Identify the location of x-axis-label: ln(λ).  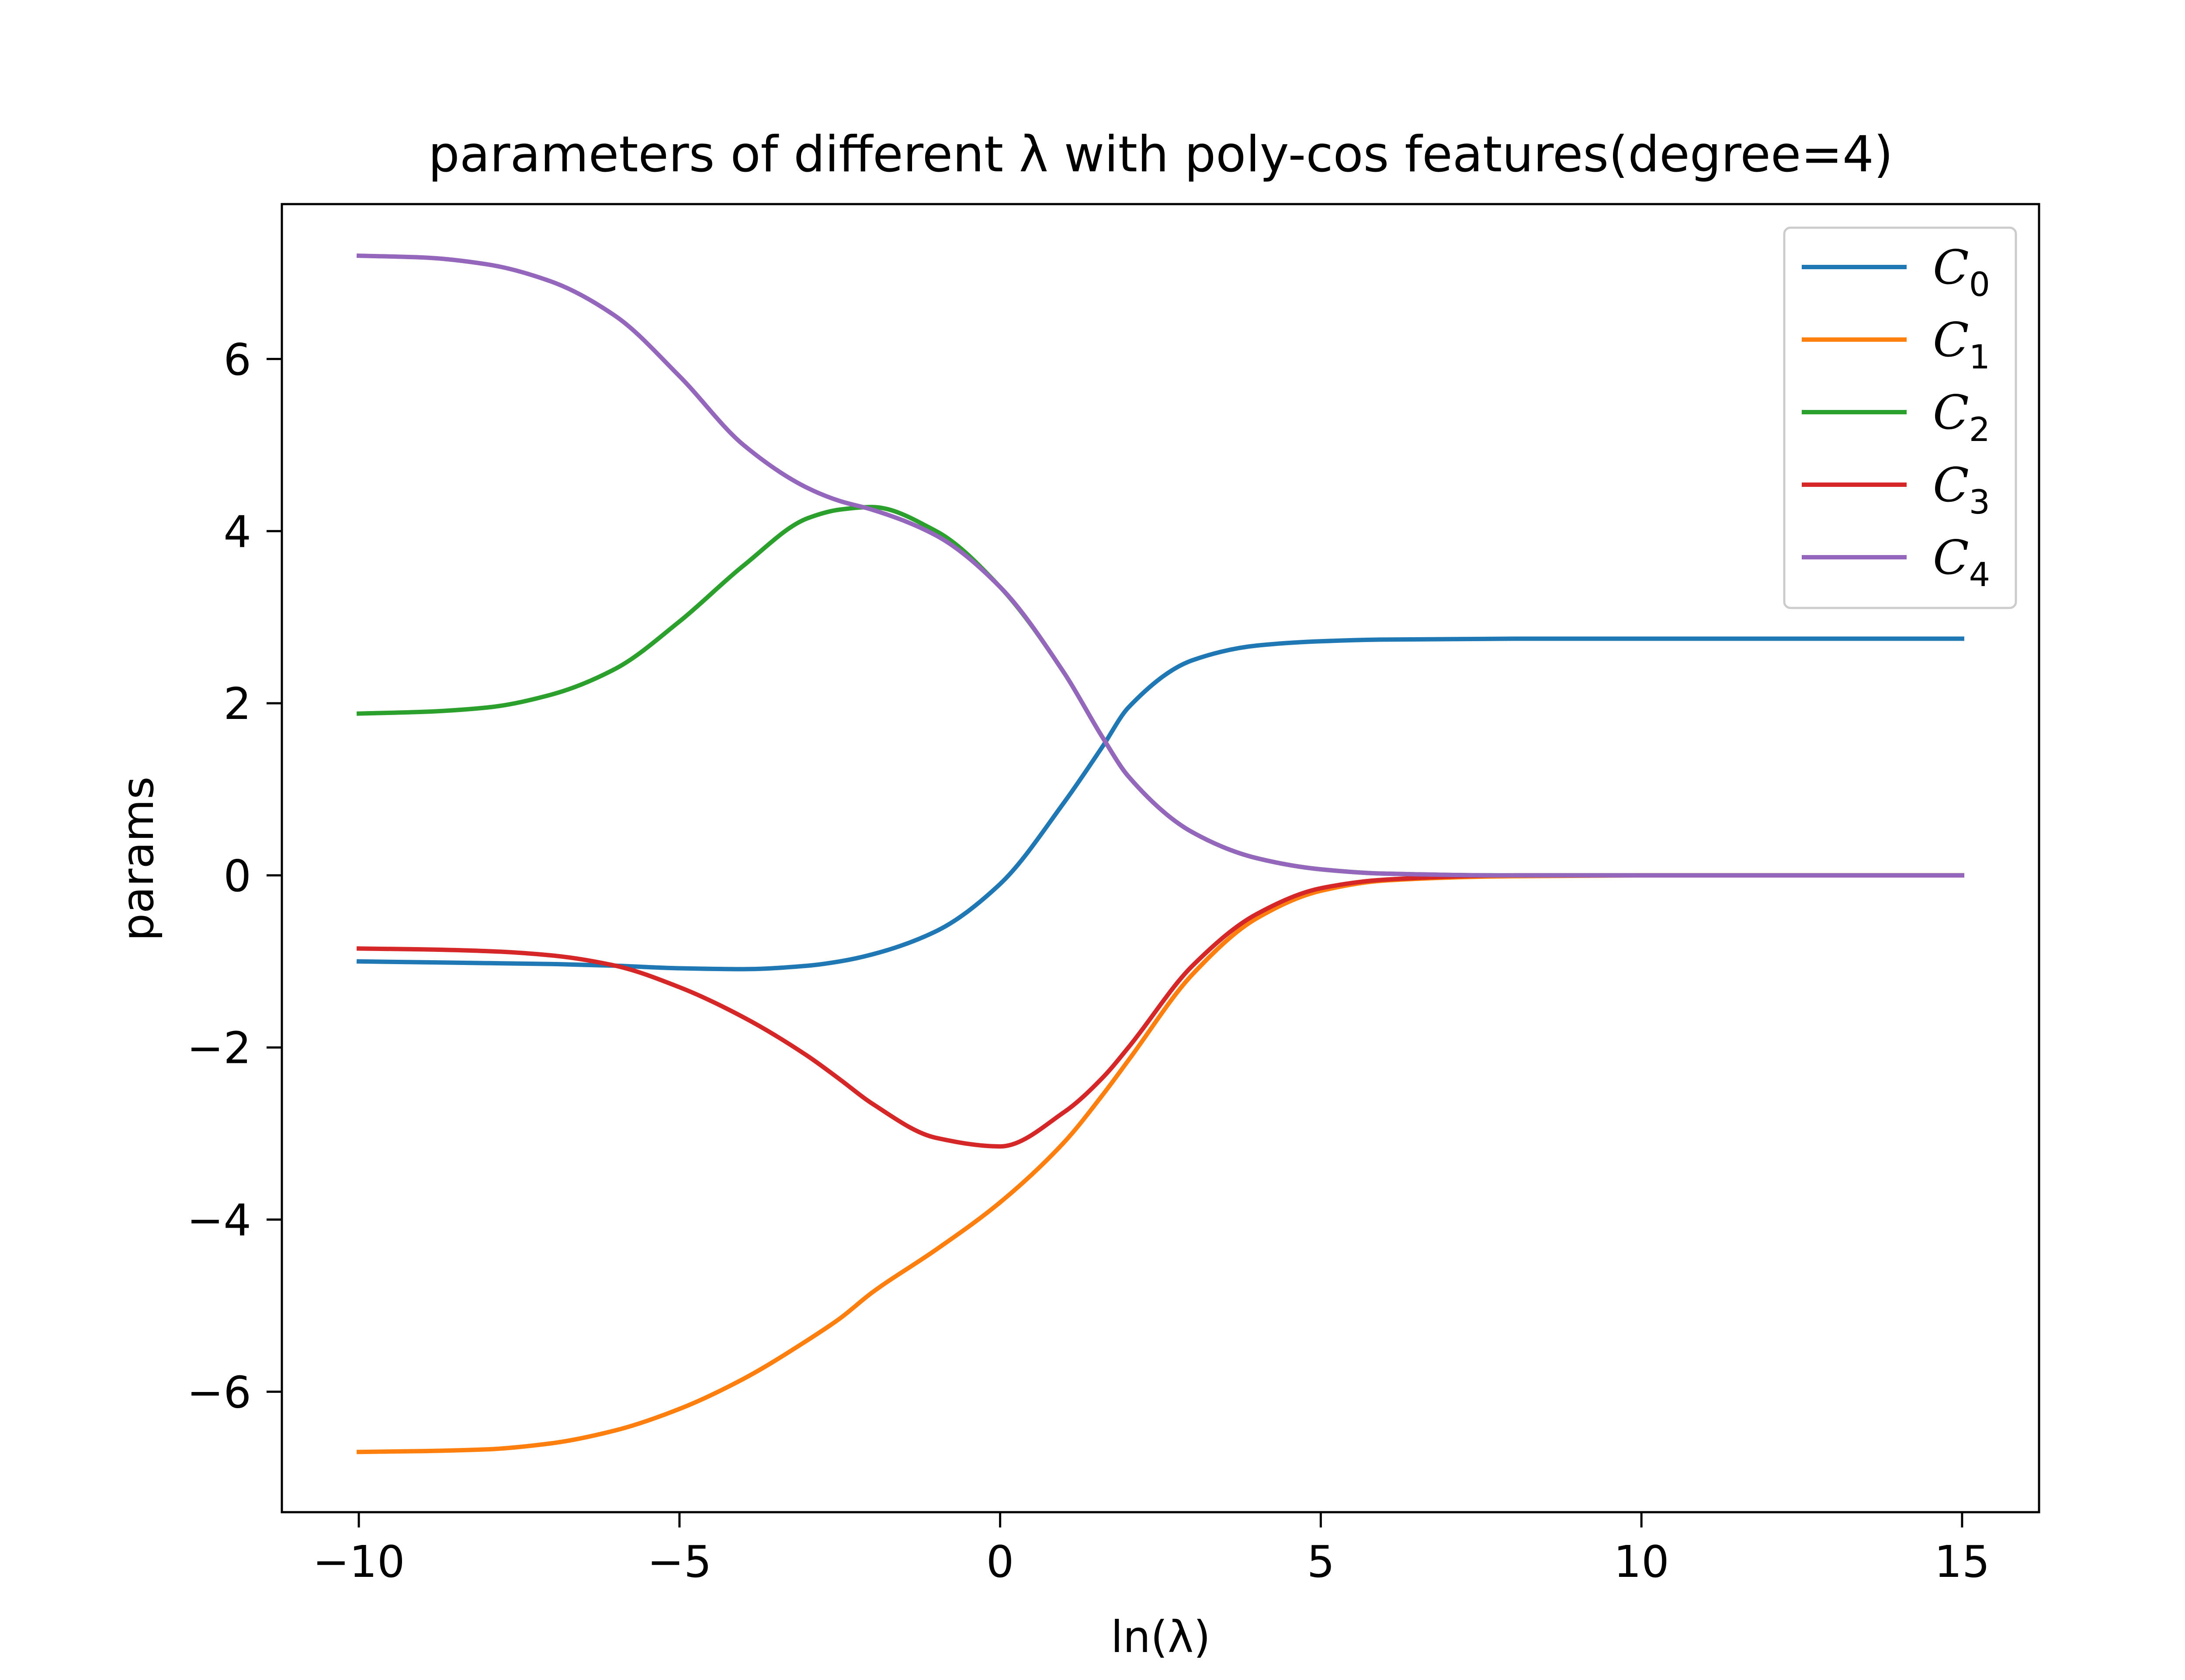
(1161, 1637).